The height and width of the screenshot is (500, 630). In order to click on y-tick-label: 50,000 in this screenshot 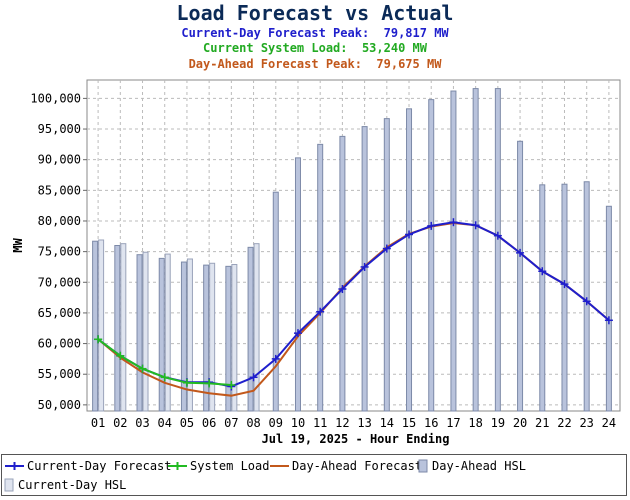, I will do `click(59, 405)`.